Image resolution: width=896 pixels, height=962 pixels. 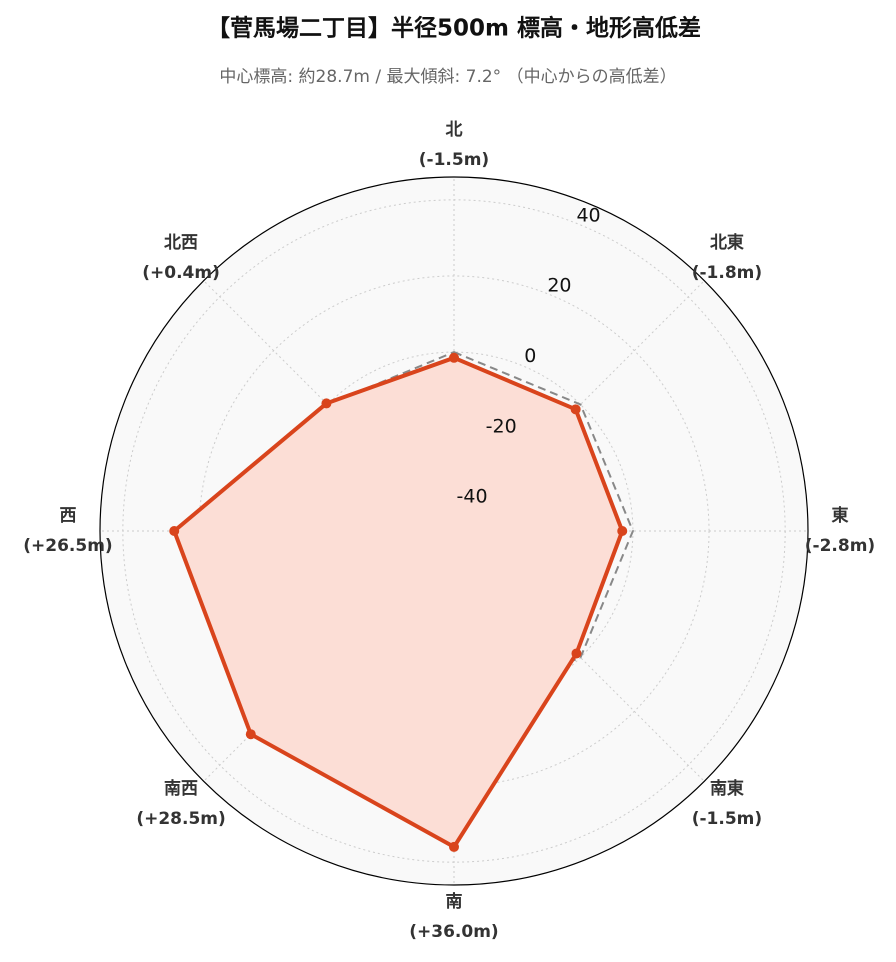 What do you see at coordinates (530, 356) in the screenshot?
I see `r-tick-label: 0` at bounding box center [530, 356].